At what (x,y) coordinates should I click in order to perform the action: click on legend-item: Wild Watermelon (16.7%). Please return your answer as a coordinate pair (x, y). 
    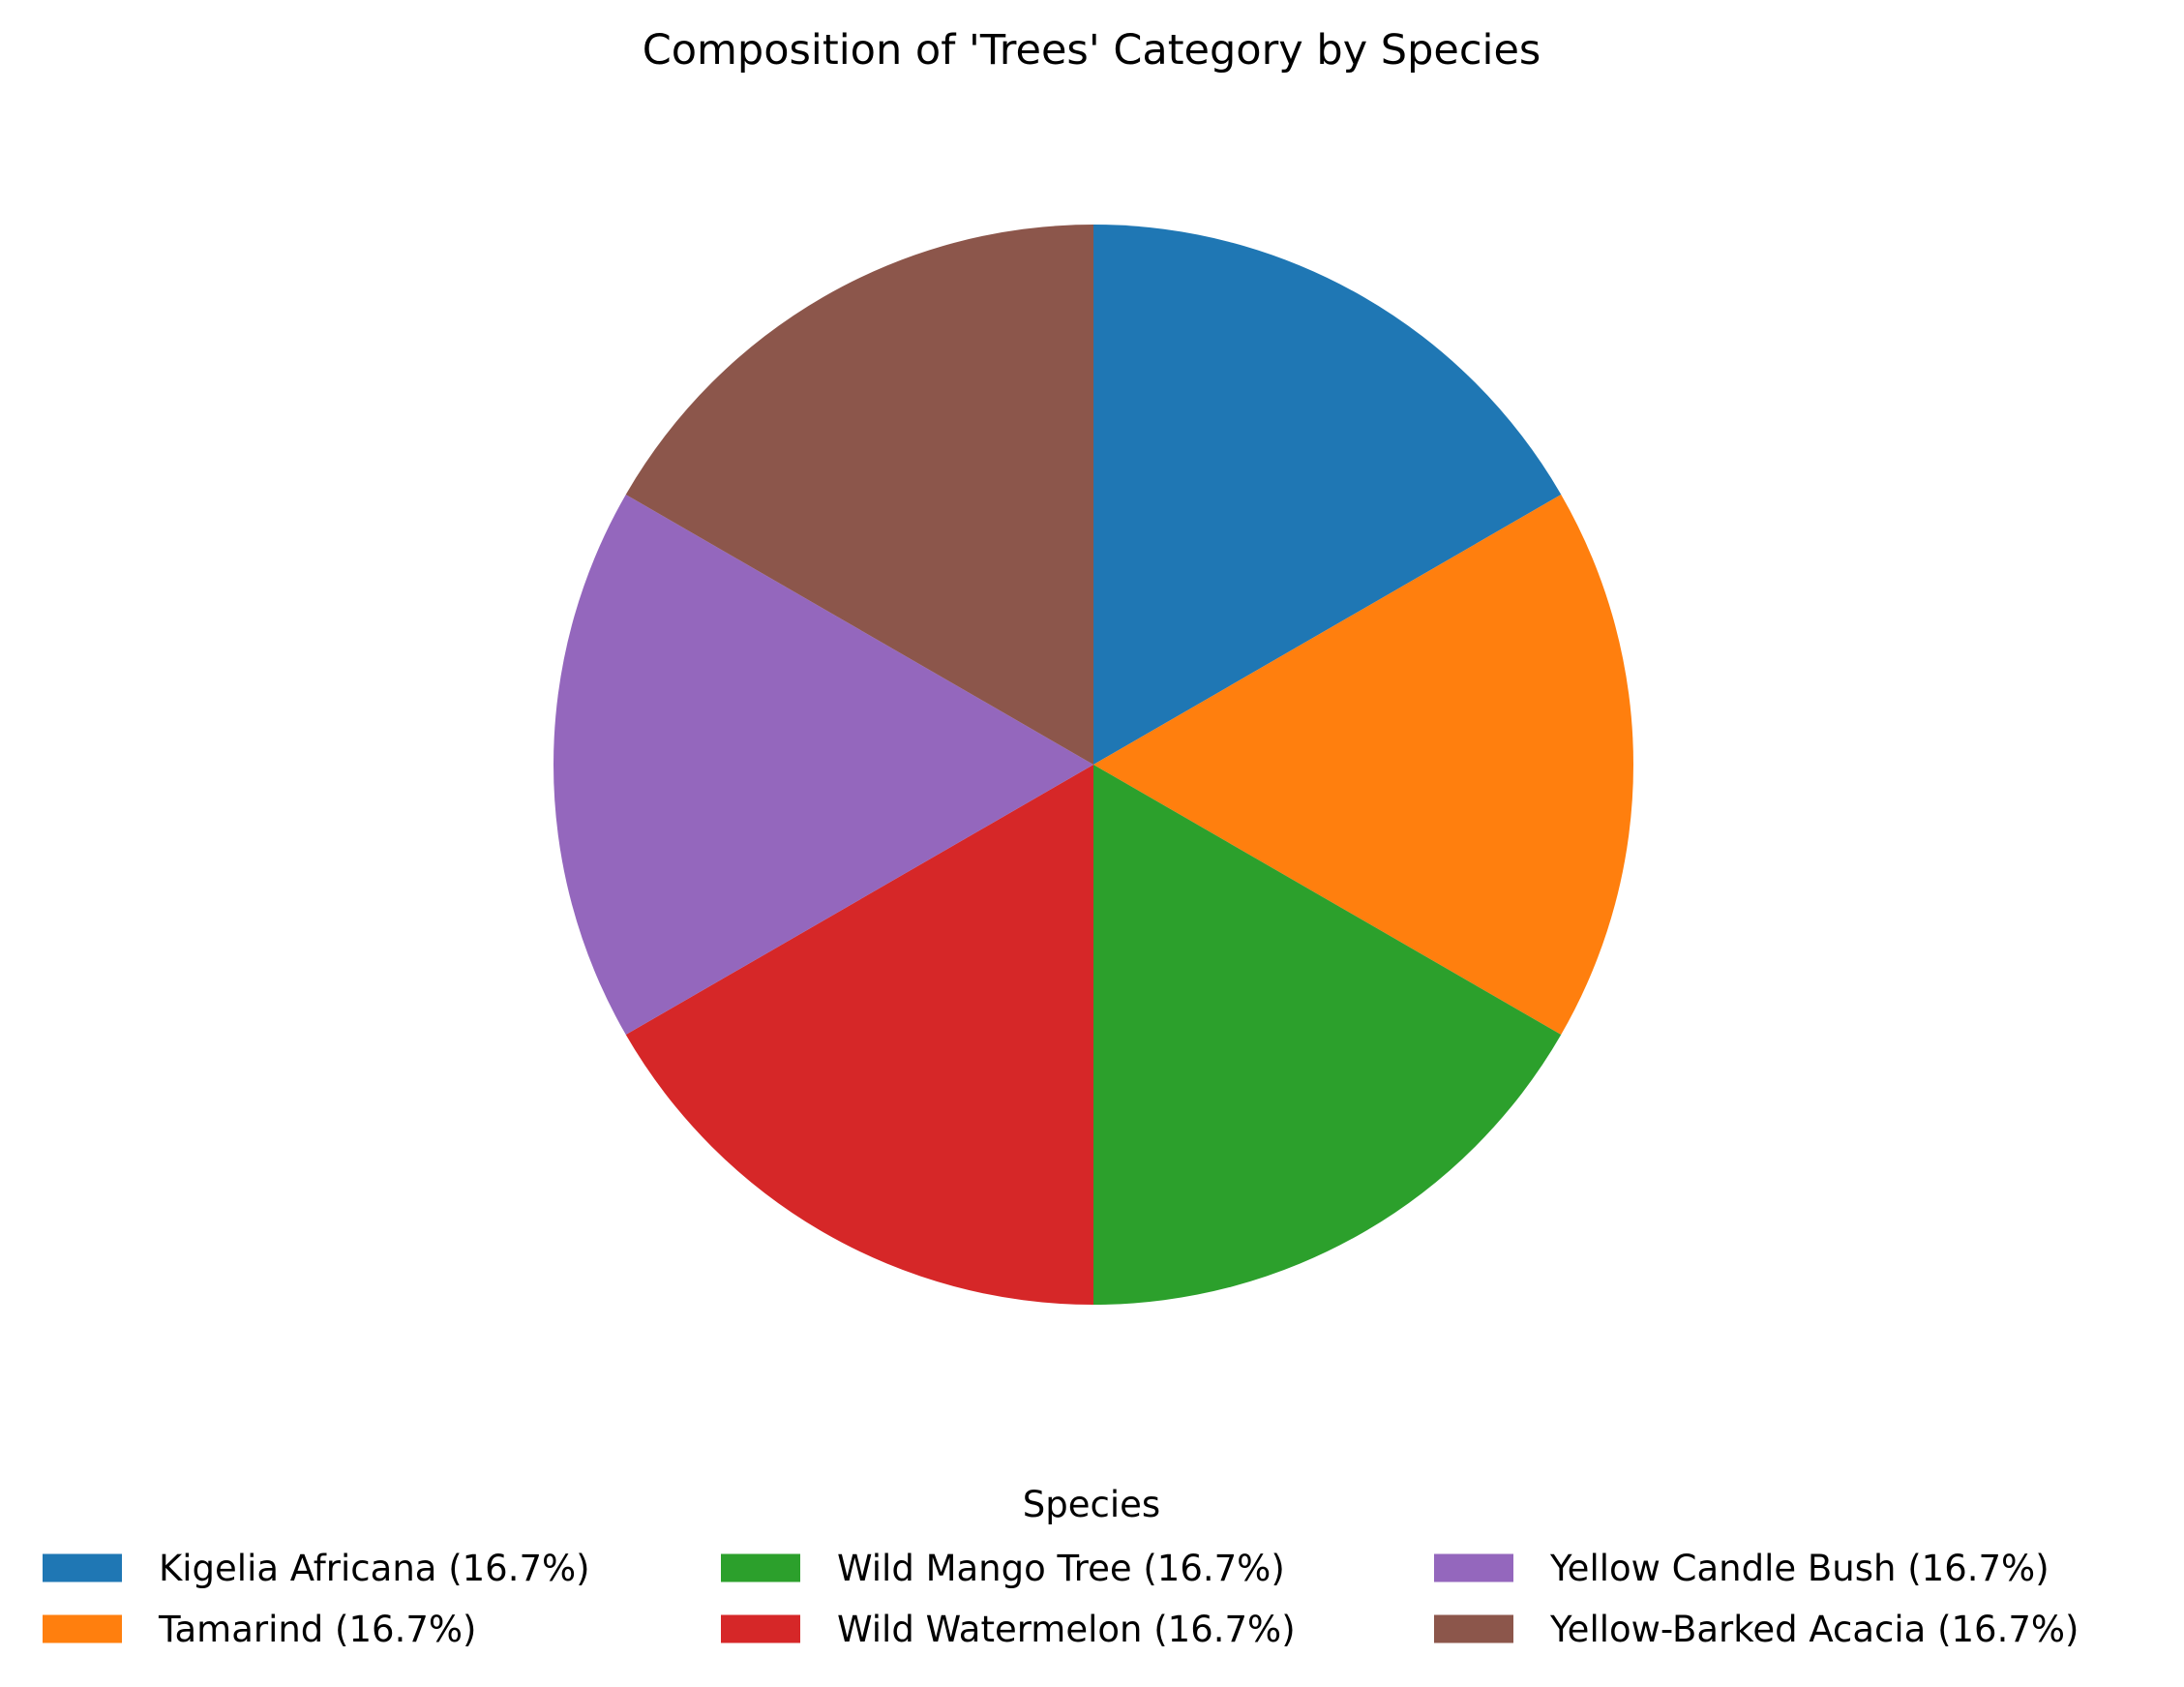
    Looking at the image, I should click on (1009, 1630).